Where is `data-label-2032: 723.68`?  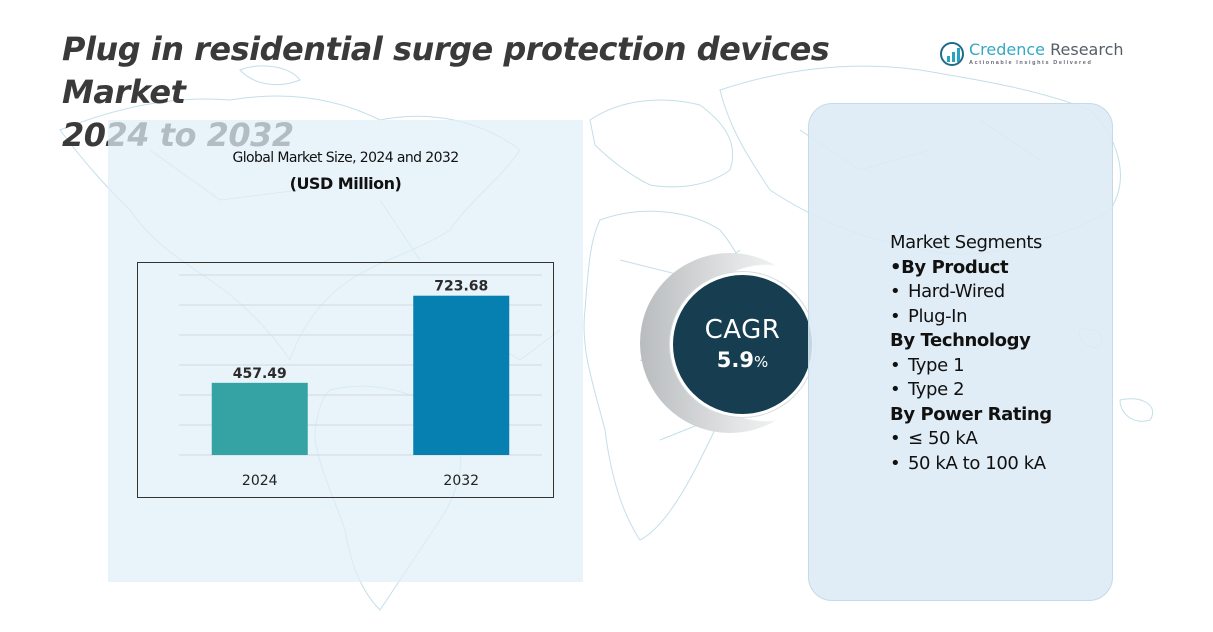
data-label-2032: 723.68 is located at coordinates (461, 287).